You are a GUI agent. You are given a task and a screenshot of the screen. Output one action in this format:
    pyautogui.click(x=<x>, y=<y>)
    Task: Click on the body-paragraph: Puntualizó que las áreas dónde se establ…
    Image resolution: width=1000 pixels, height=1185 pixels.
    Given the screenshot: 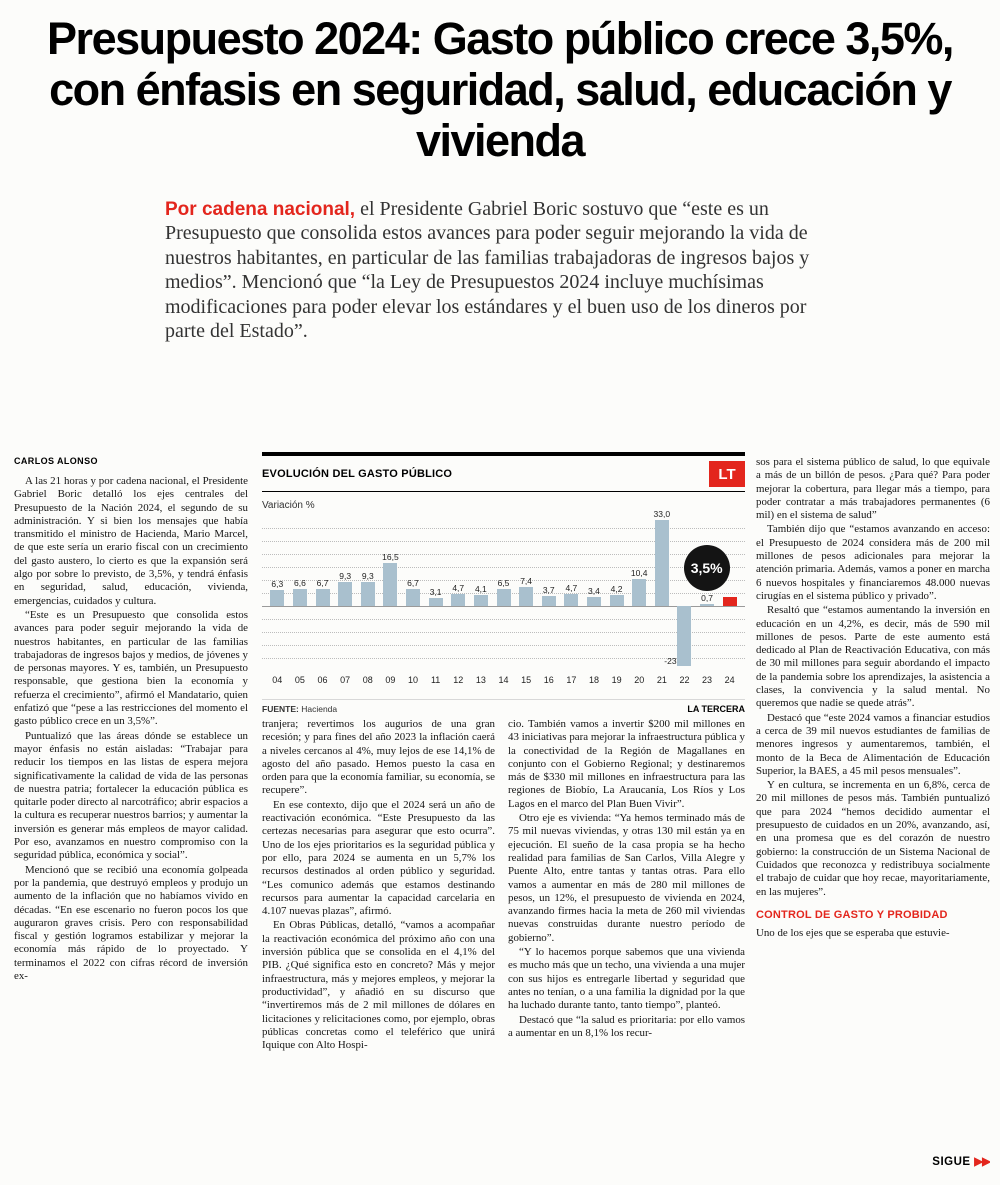 What is the action you would take?
    pyautogui.click(x=131, y=795)
    